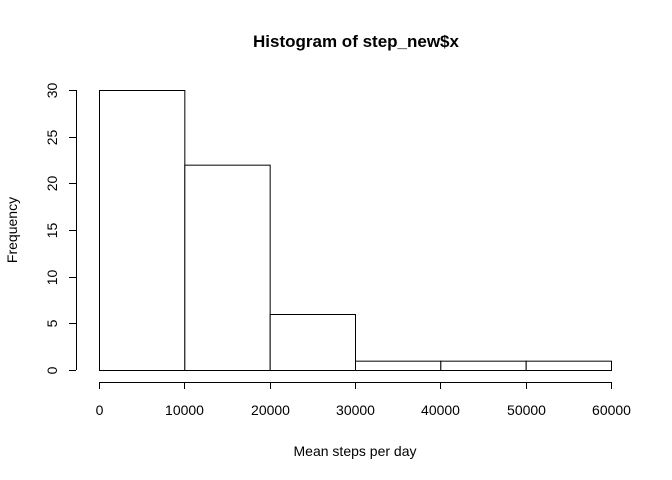 This screenshot has width=672, height=480. What do you see at coordinates (52, 138) in the screenshot?
I see `y-tick-label-5: 25` at bounding box center [52, 138].